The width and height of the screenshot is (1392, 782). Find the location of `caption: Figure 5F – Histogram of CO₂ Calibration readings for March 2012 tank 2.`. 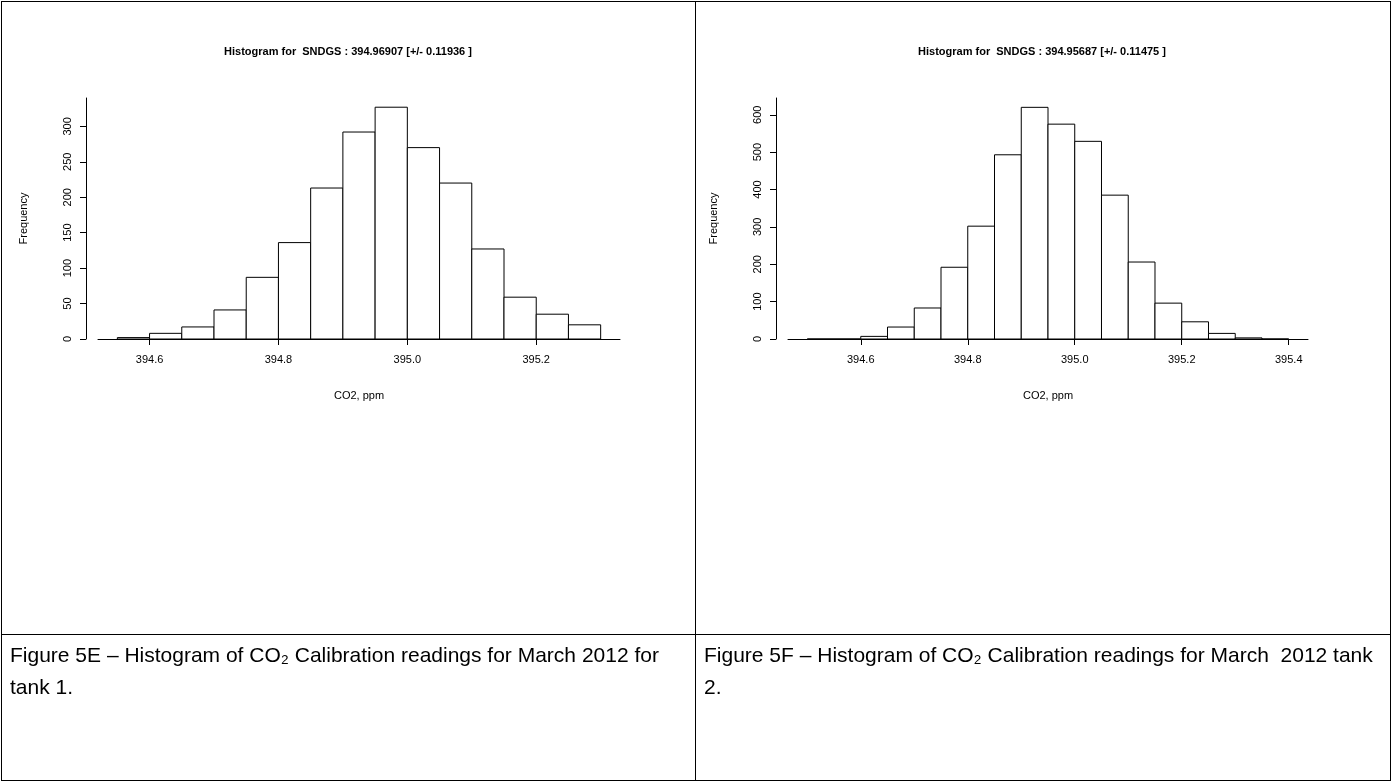

caption: Figure 5F – Histogram of CO₂ Calibration readings for March 2012 tank 2. is located at coordinates (1039, 671).